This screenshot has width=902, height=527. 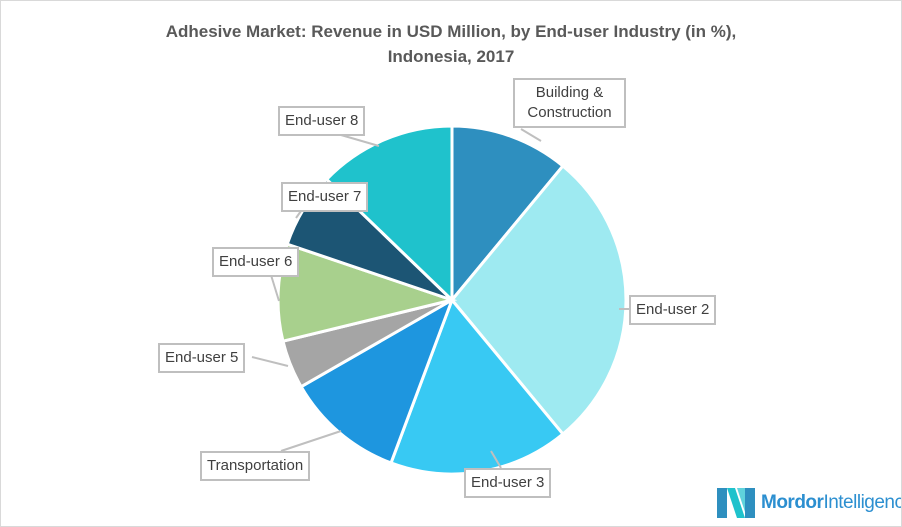 What do you see at coordinates (377, 380) in the screenshot?
I see `pie-slice-transportation` at bounding box center [377, 380].